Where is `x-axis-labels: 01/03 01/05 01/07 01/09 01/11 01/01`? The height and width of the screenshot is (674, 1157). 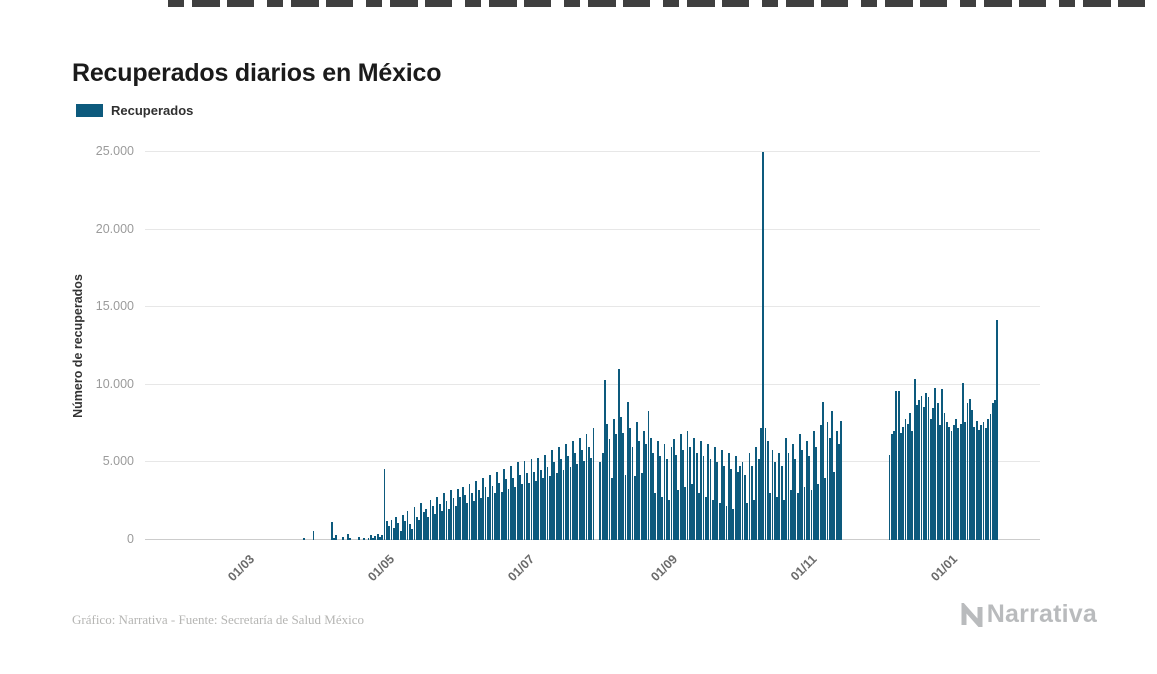
x-axis-labels: 01/03 01/05 01/07 01/09 01/11 01/01 is located at coordinates (592, 575).